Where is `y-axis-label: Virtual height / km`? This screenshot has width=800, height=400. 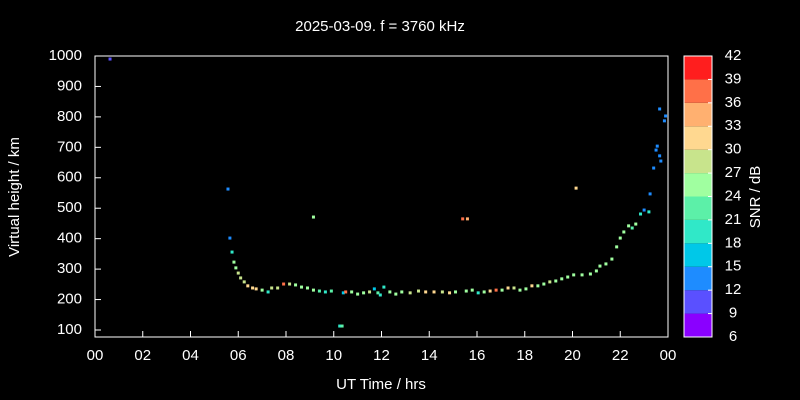
y-axis-label: Virtual height / km is located at coordinates (14, 197).